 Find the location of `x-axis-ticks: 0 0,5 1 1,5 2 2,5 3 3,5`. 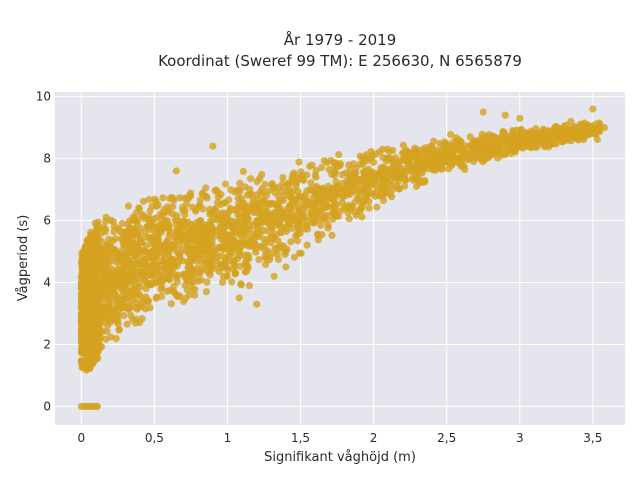

x-axis-ticks: 0 0,5 1 1,5 2 2,5 3 3,5 is located at coordinates (339, 438).